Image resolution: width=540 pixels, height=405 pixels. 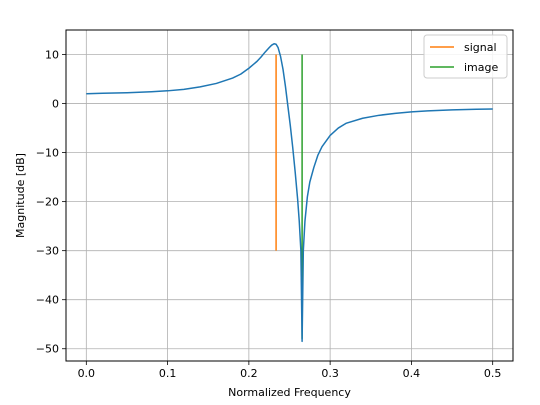 What do you see at coordinates (249, 373) in the screenshot?
I see `x-tick-label: 0.2` at bounding box center [249, 373].